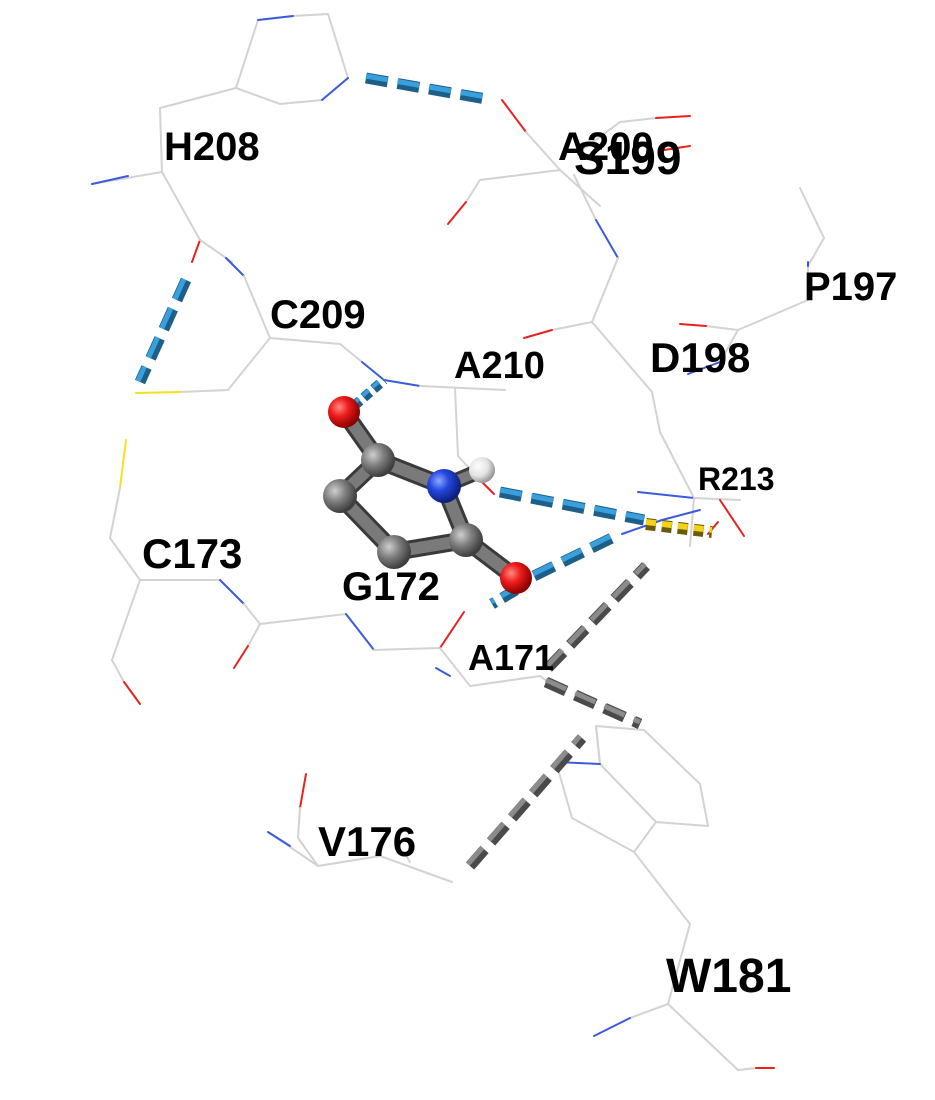 The height and width of the screenshot is (1100, 935). Describe the element at coordinates (391, 587) in the screenshot. I see `label-g172: G172` at that location.